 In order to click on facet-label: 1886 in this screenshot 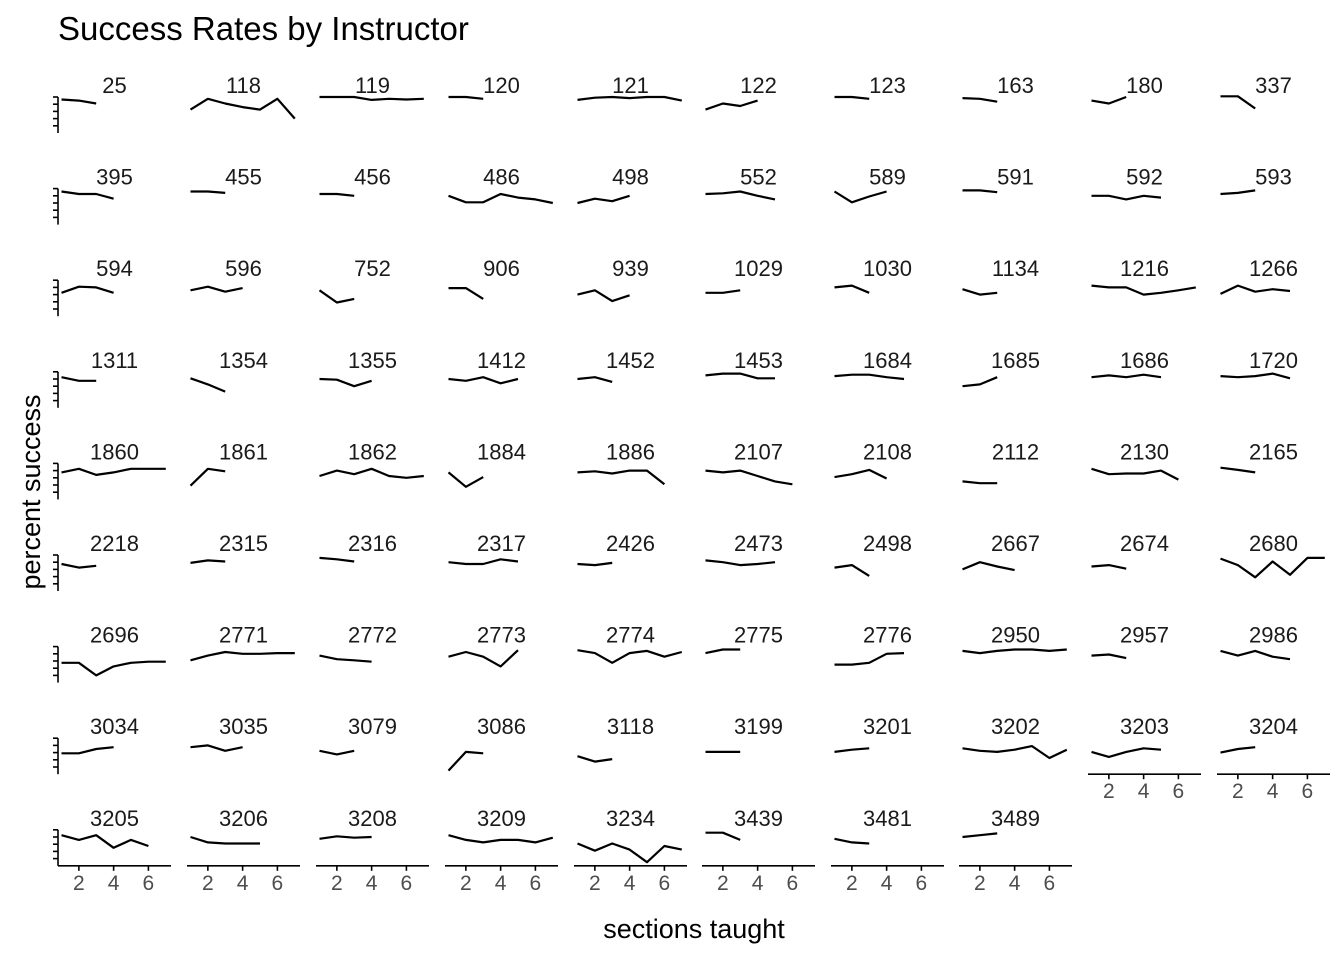, I will do `click(630, 451)`.